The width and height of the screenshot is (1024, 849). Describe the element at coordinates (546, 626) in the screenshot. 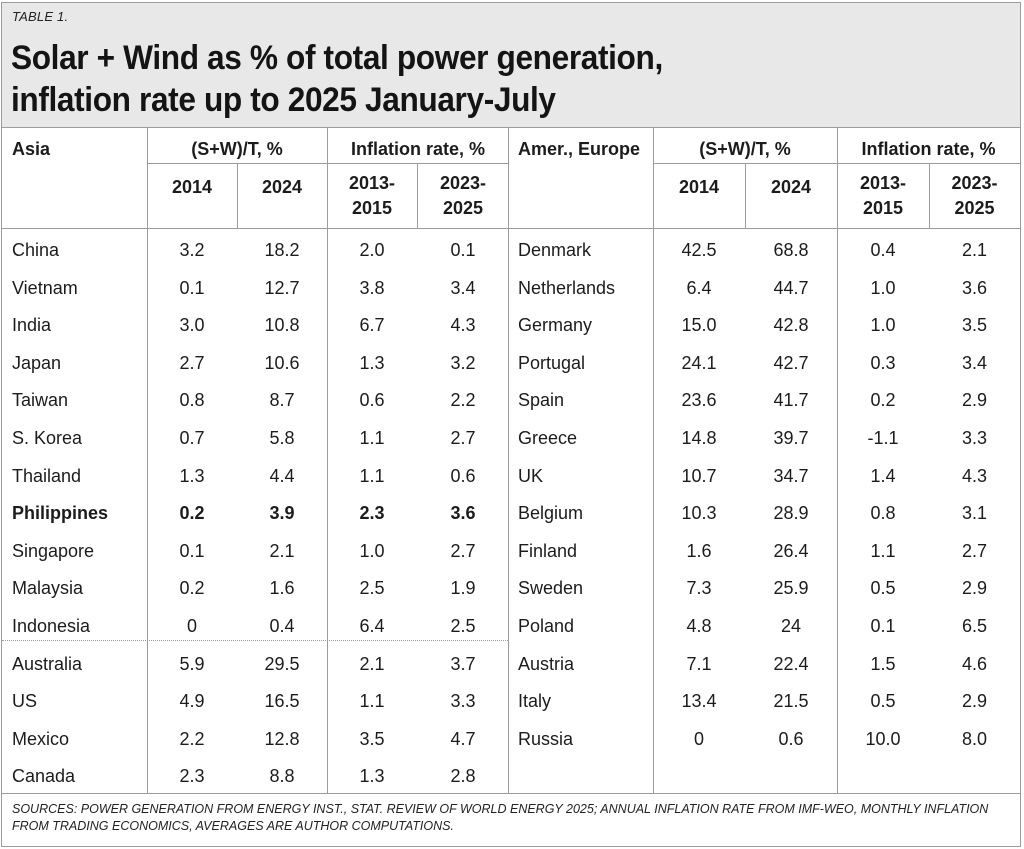

I see `right-row-country: Poland` at that location.